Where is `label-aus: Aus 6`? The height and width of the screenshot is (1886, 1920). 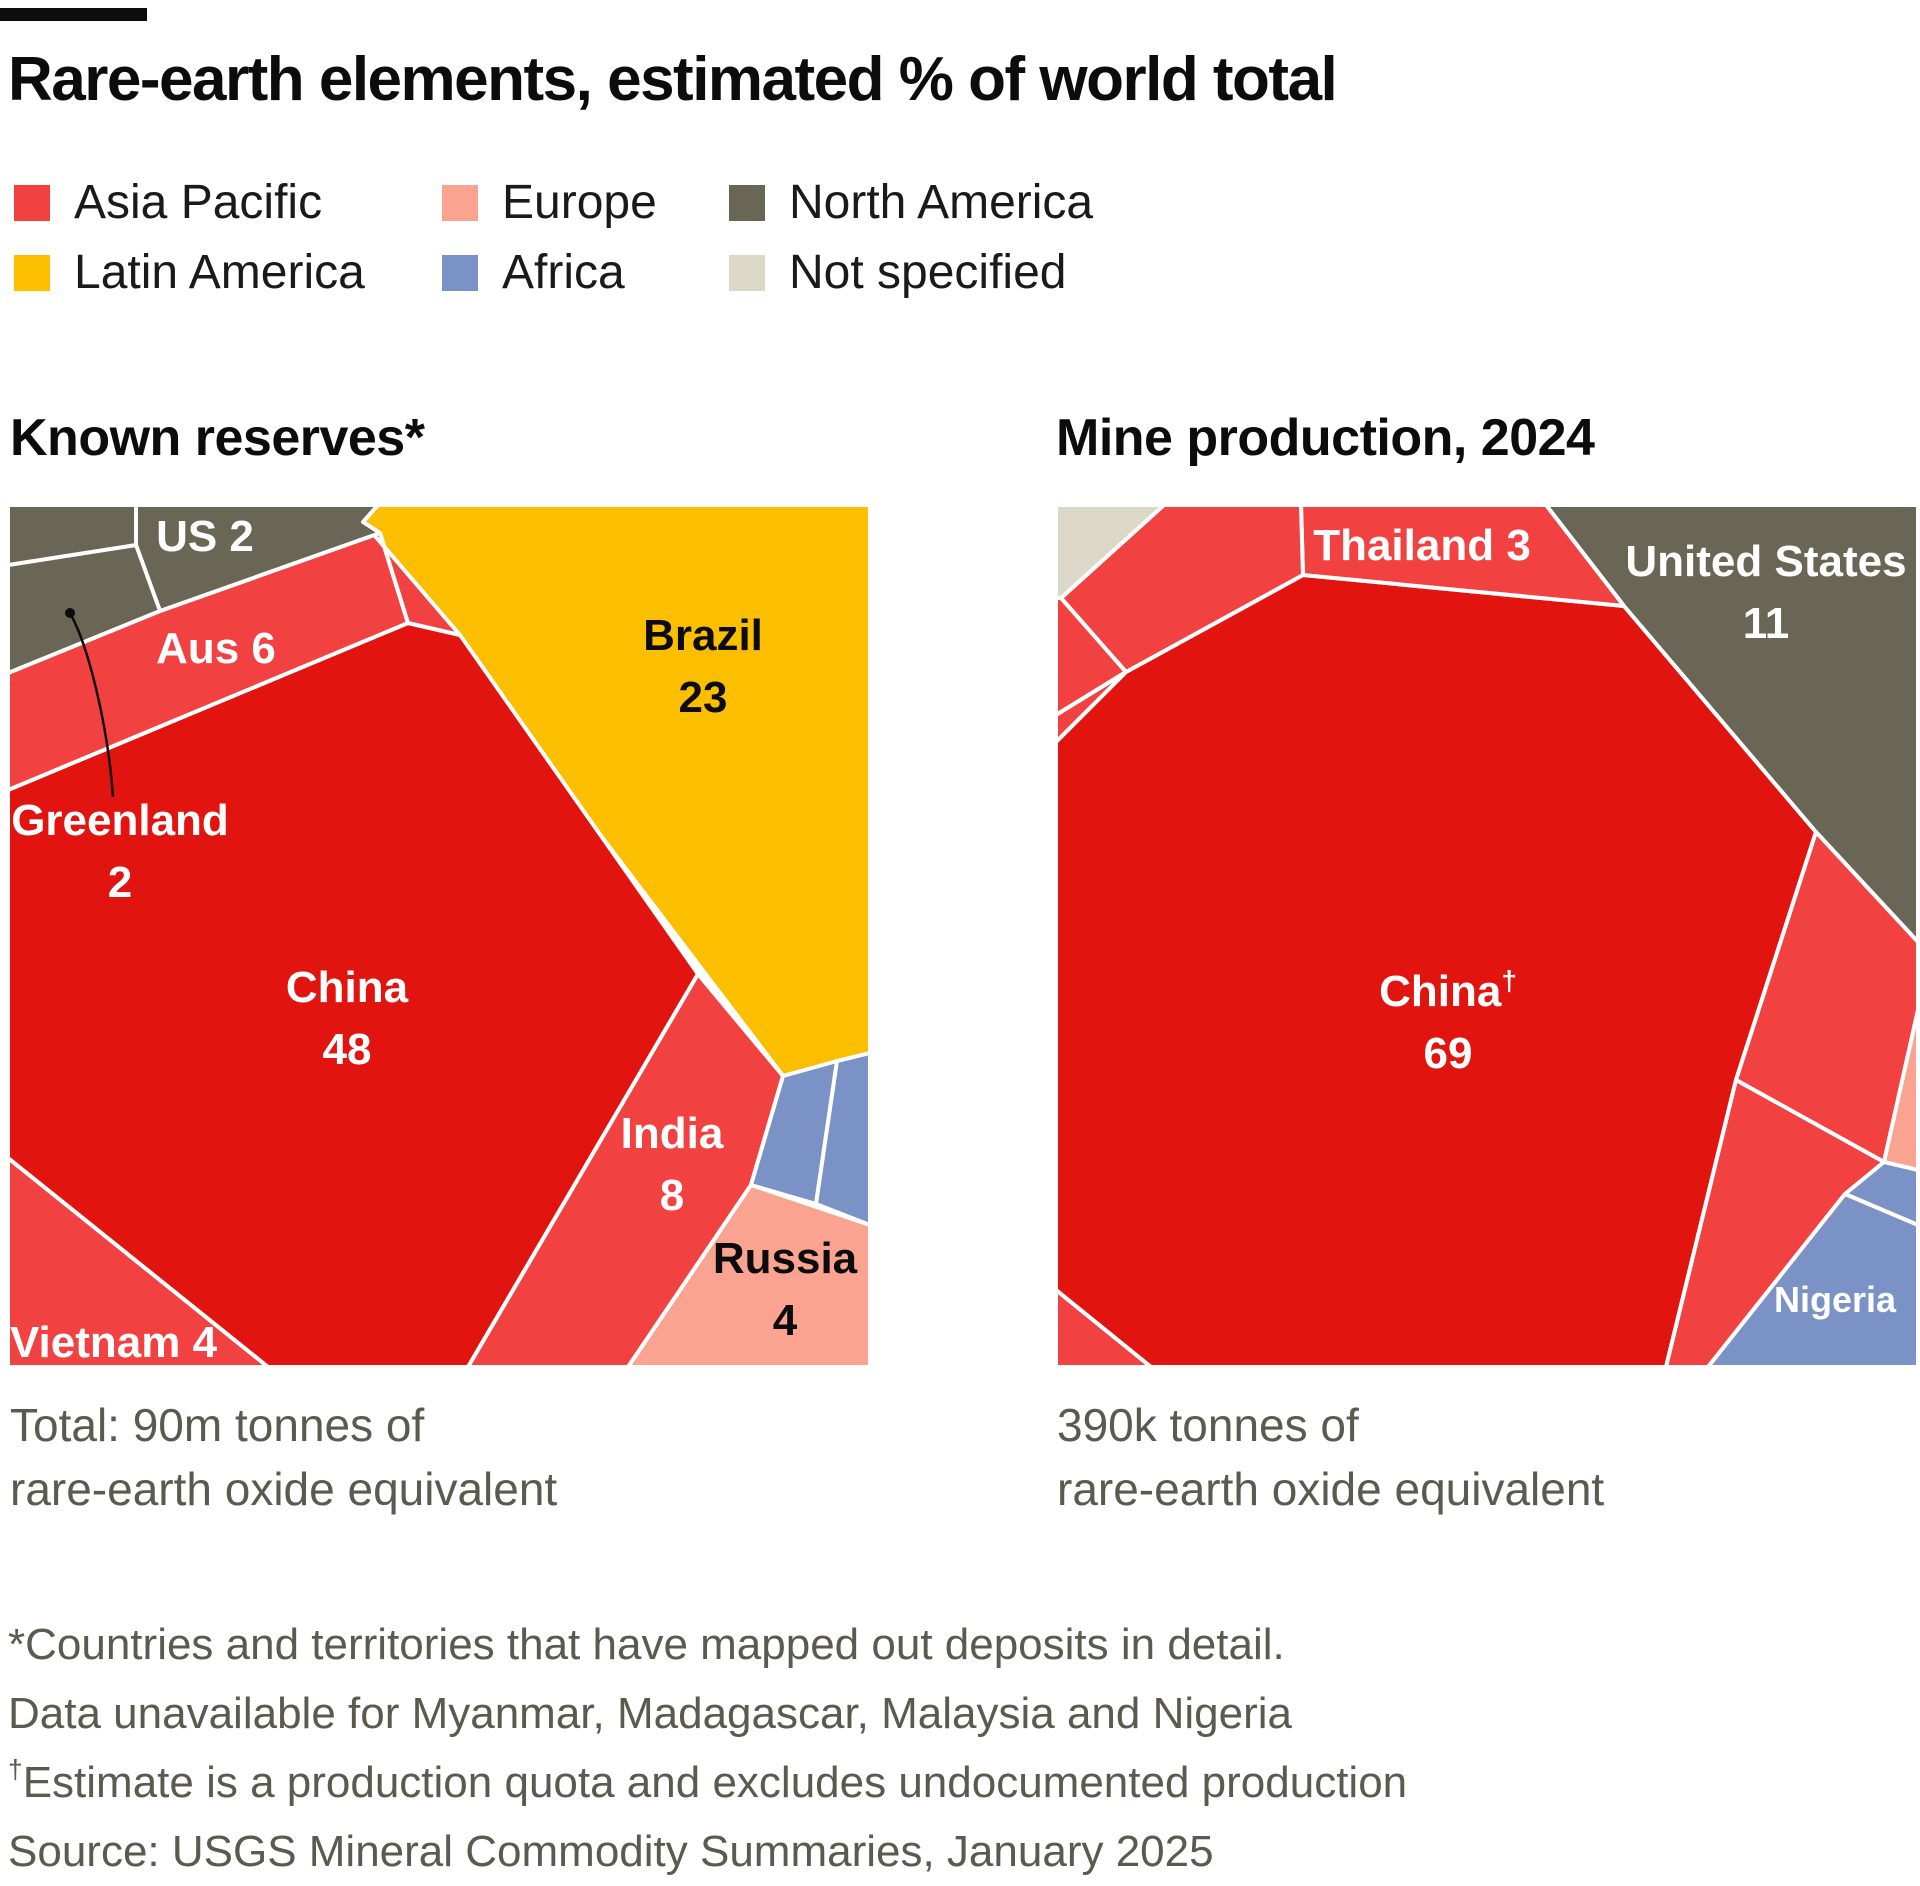 label-aus: Aus 6 is located at coordinates (216, 648).